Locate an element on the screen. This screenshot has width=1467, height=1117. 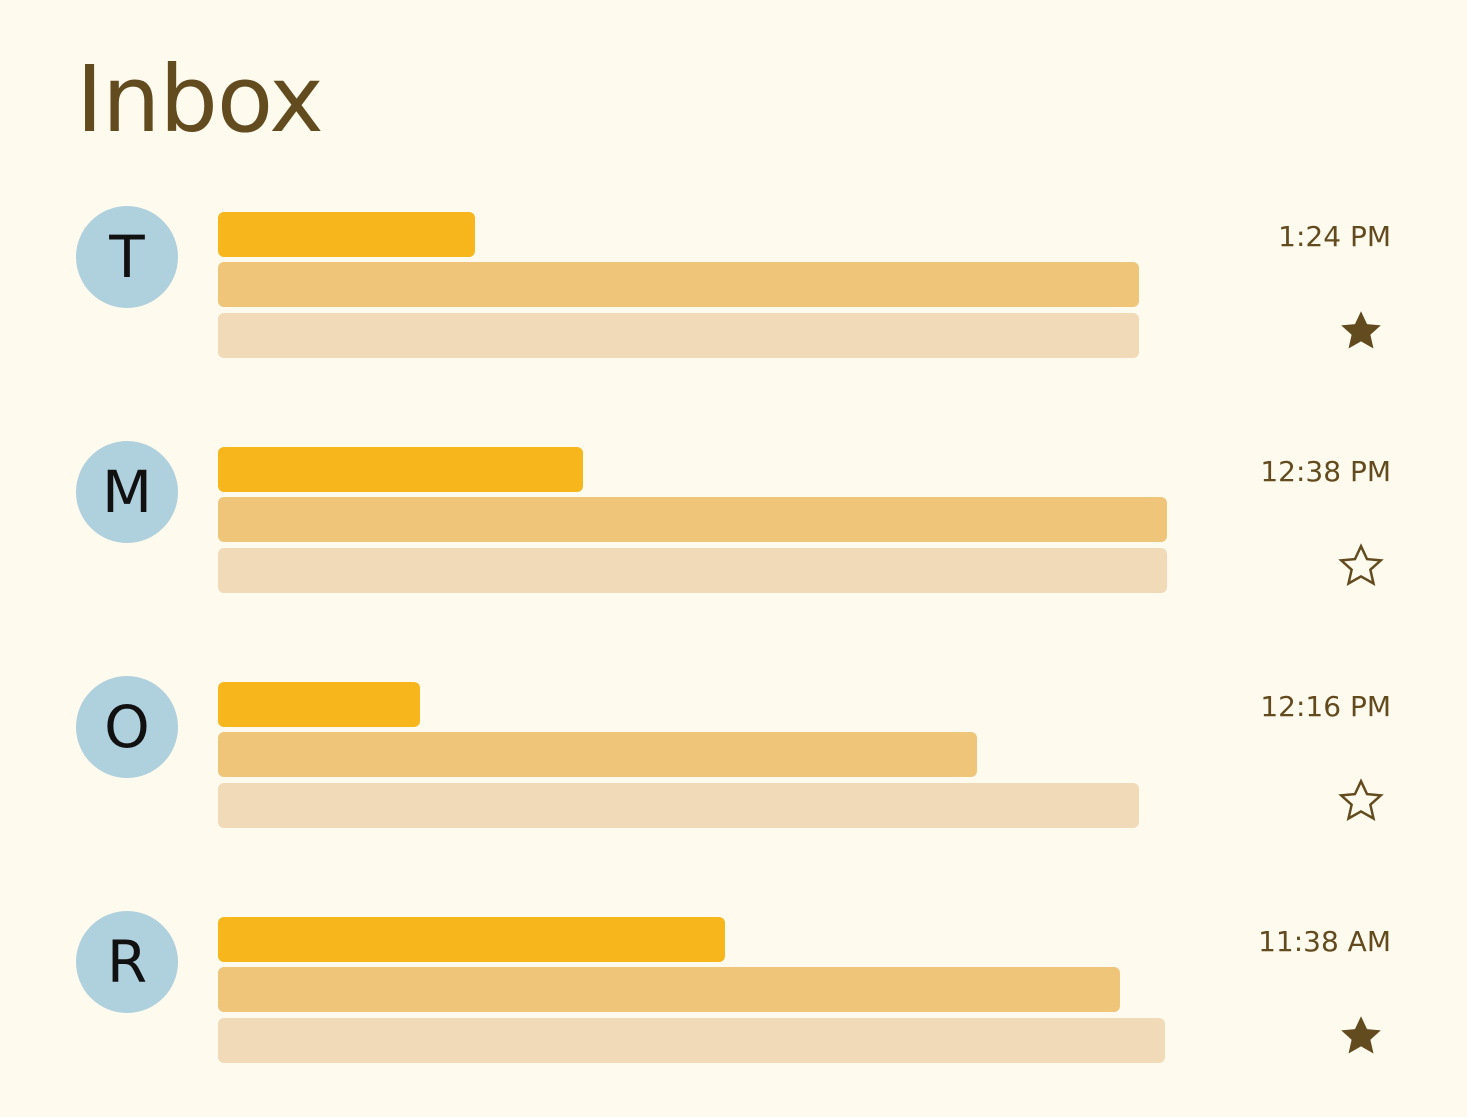
message-row: R 11:38 AM is located at coordinates (733, 989).